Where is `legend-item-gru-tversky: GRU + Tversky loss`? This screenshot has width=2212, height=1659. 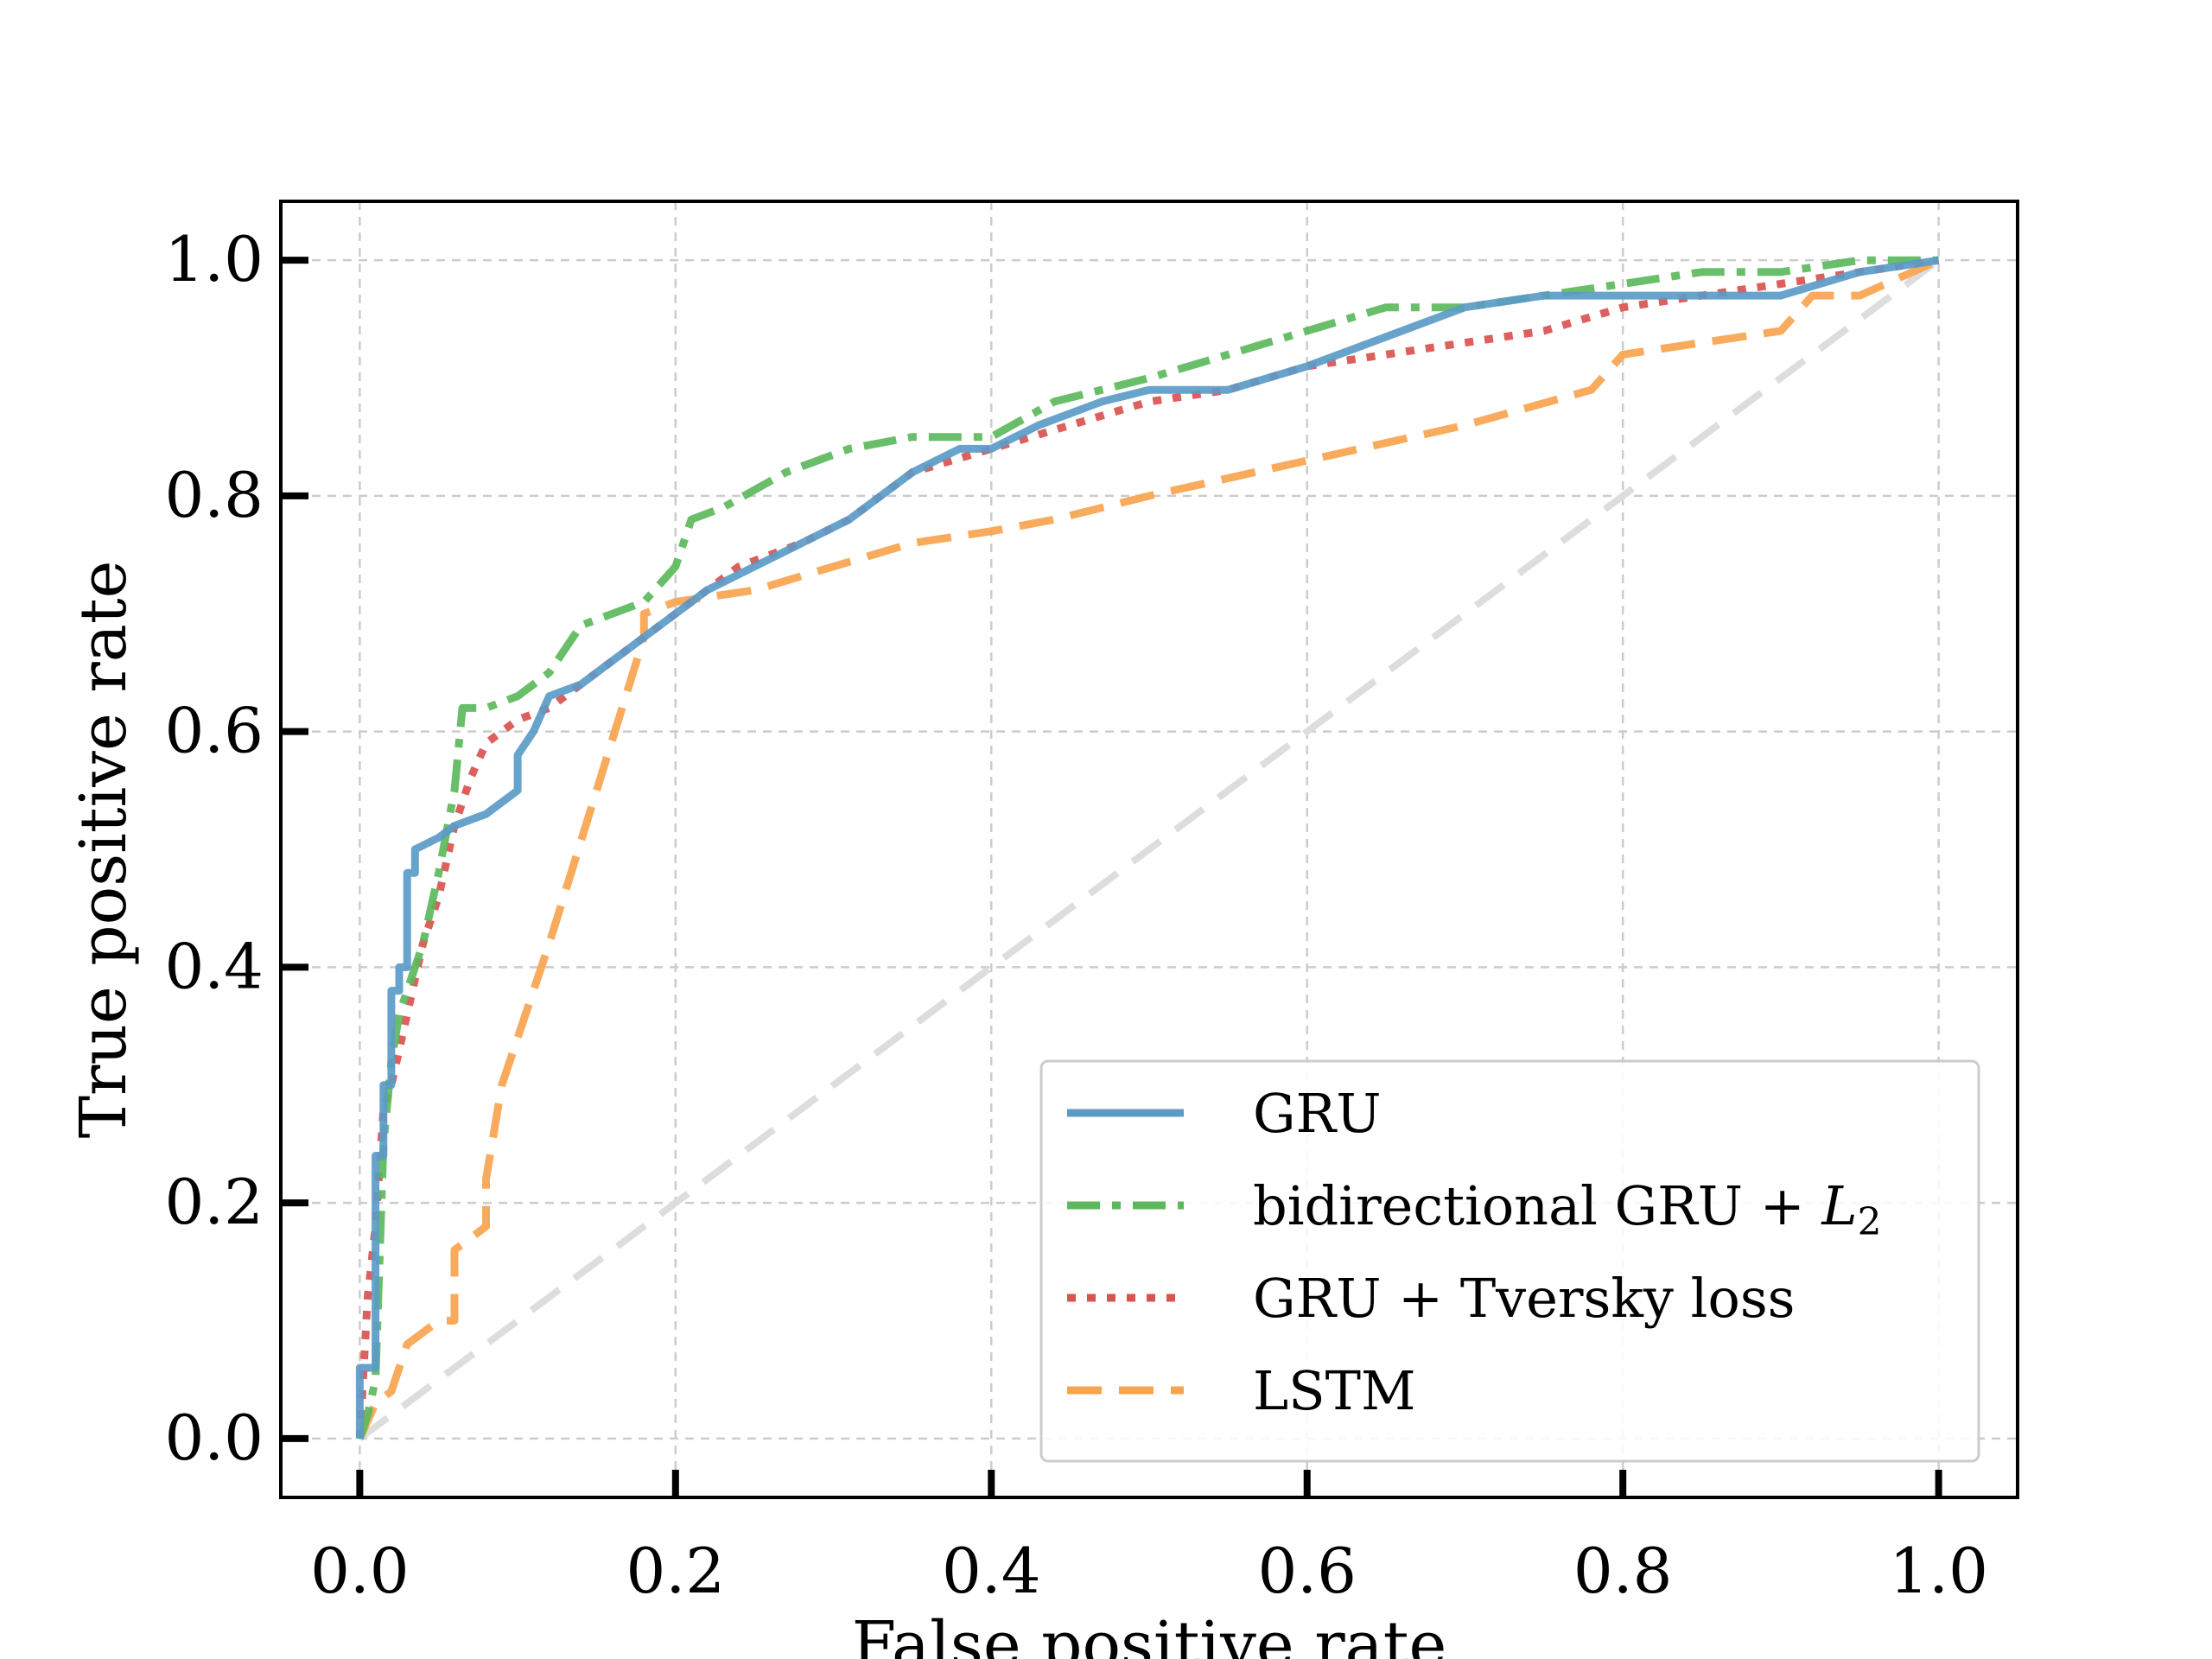
legend-item-gru-tversky: GRU + Tversky loss is located at coordinates (1431, 1298).